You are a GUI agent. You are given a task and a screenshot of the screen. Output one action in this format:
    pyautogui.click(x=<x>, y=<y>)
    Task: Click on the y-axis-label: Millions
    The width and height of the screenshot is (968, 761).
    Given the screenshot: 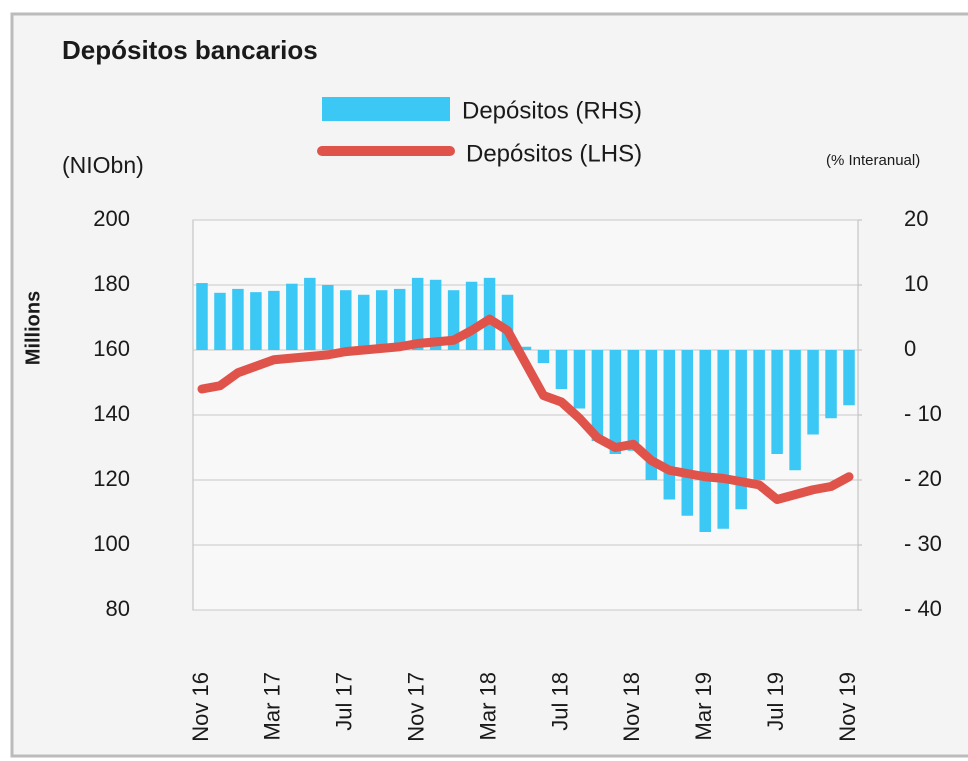 What is the action you would take?
    pyautogui.click(x=33, y=328)
    